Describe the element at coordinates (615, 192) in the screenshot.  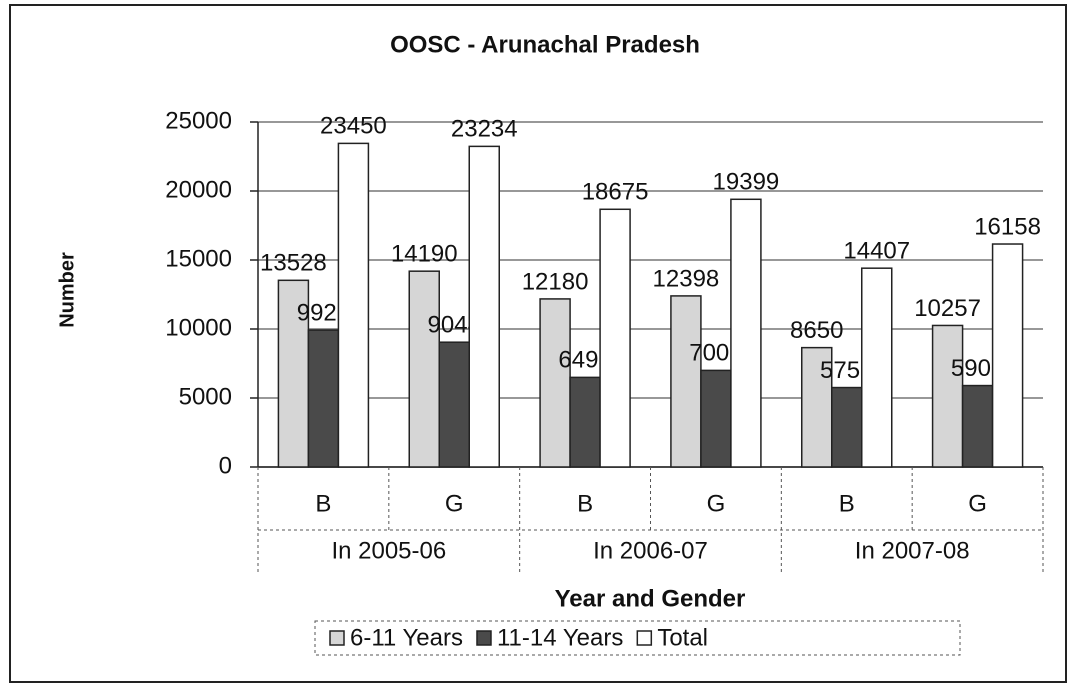
I see `data-label: 18675` at that location.